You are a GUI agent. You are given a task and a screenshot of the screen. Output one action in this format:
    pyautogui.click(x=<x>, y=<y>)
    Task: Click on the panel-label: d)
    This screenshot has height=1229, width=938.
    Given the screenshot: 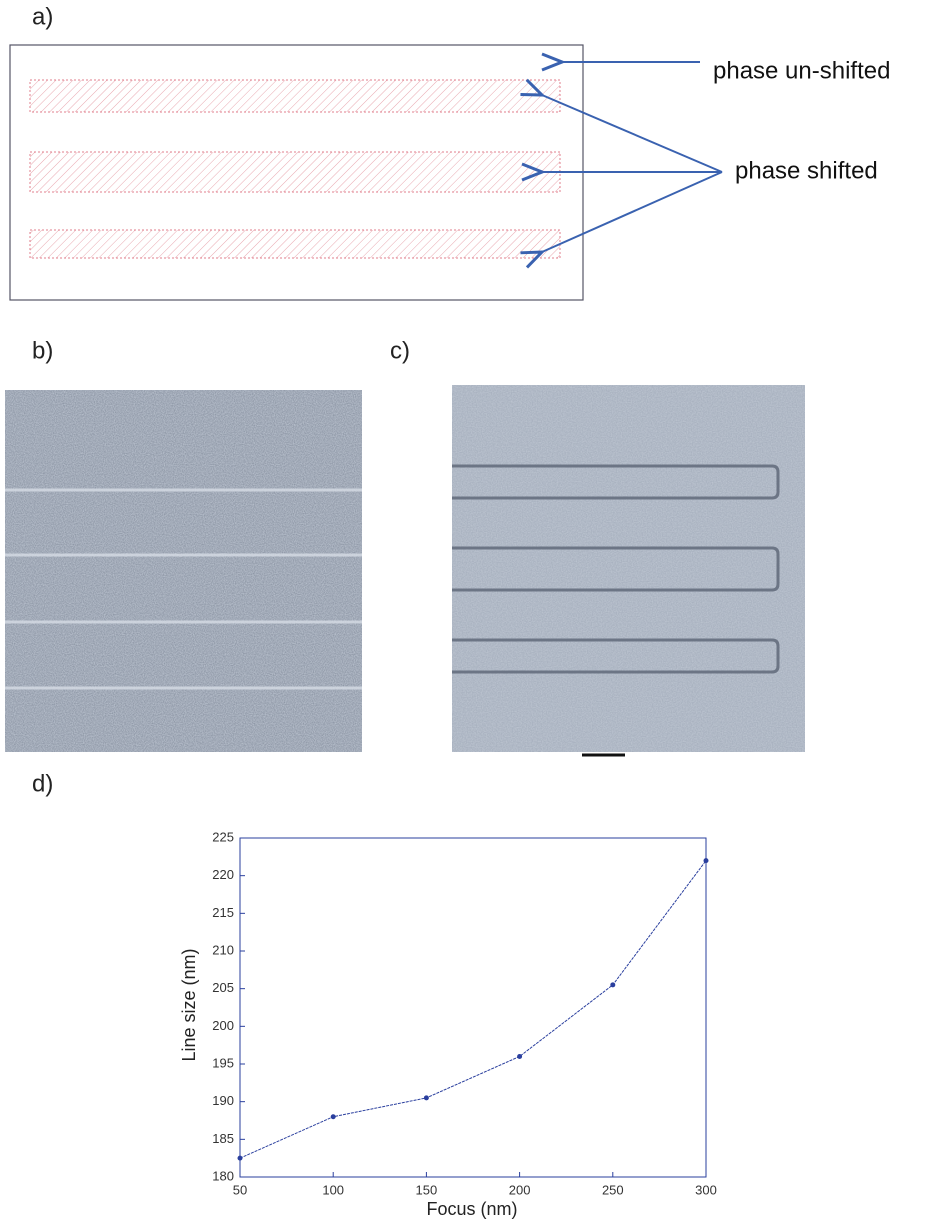 What is the action you would take?
    pyautogui.click(x=42, y=783)
    